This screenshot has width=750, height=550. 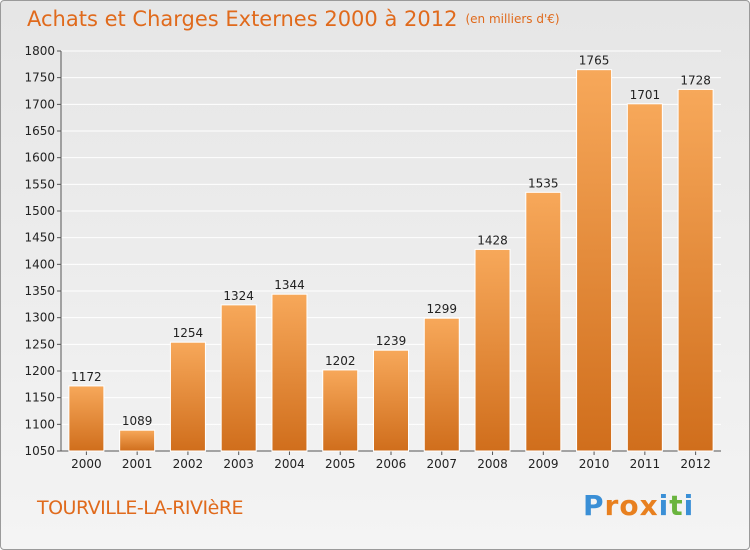 What do you see at coordinates (543, 464) in the screenshot?
I see `x-tick-label-2009: 2009` at bounding box center [543, 464].